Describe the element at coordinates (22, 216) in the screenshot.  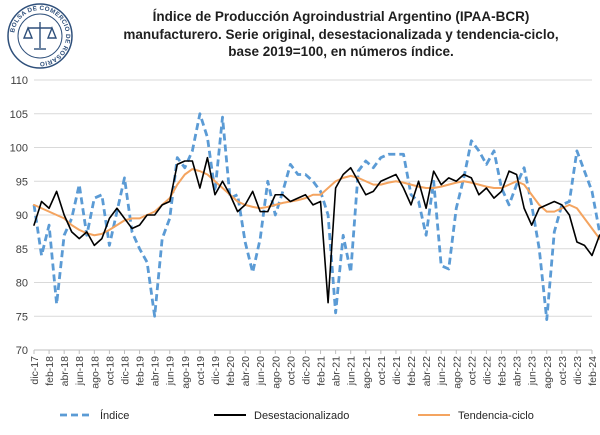
I see `y-tick-label: 90` at that location.